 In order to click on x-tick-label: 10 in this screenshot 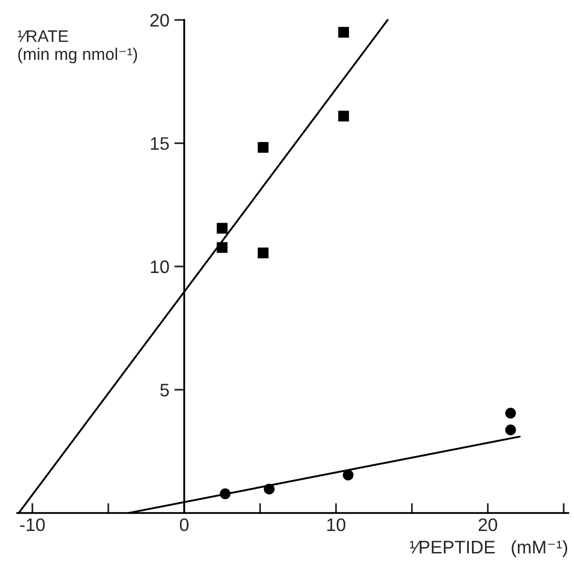, I will do `click(336, 525)`.